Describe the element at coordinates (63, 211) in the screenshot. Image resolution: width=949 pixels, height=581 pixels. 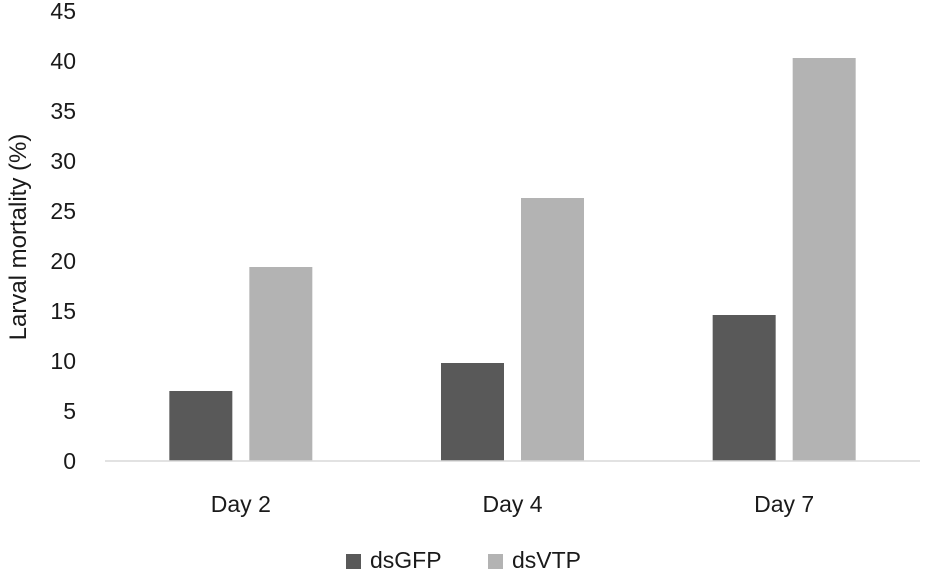
I see `y-tick-label: 25` at that location.